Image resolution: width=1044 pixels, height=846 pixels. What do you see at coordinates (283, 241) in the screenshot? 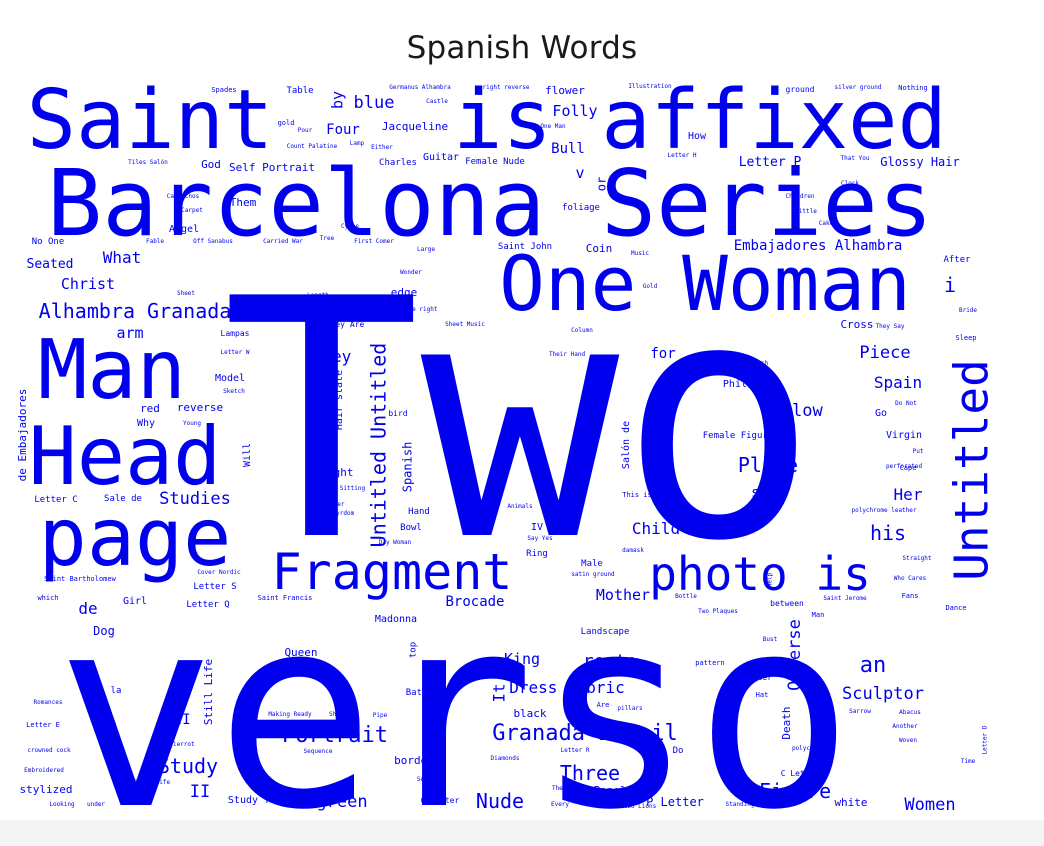
I see `word-carried-war: Carried War` at bounding box center [283, 241].